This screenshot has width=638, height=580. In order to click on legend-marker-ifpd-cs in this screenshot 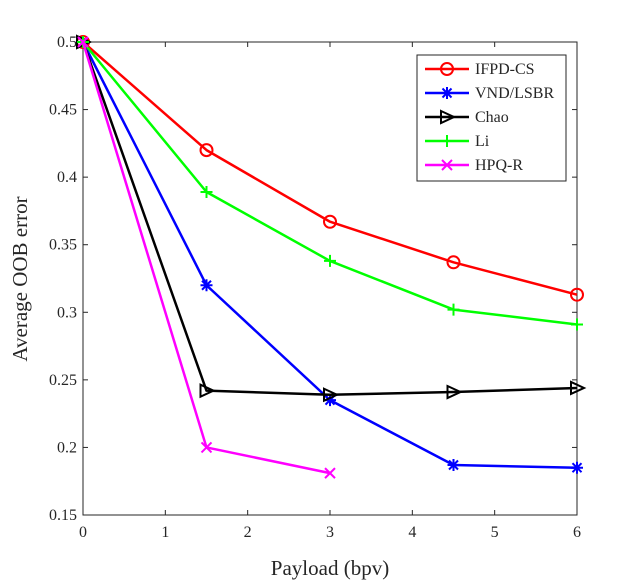, I will do `click(447, 69)`.